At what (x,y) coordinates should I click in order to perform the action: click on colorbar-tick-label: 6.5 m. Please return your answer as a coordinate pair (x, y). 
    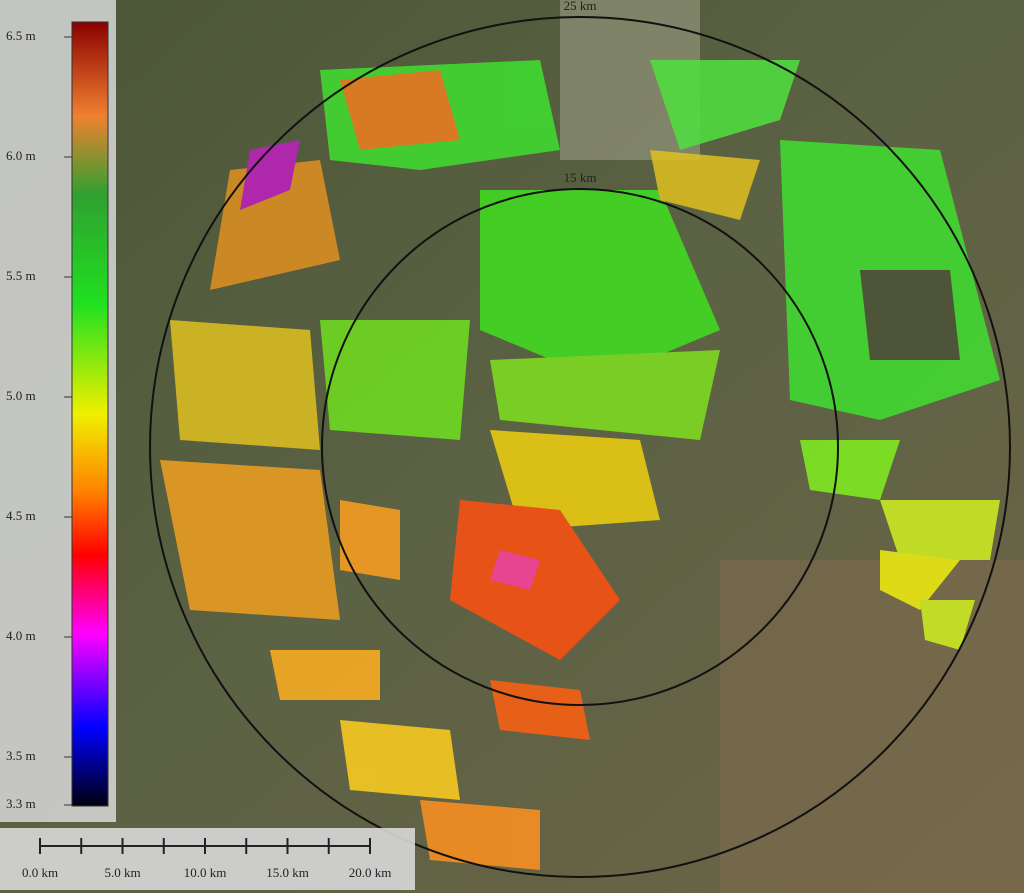
    Looking at the image, I should click on (21, 35).